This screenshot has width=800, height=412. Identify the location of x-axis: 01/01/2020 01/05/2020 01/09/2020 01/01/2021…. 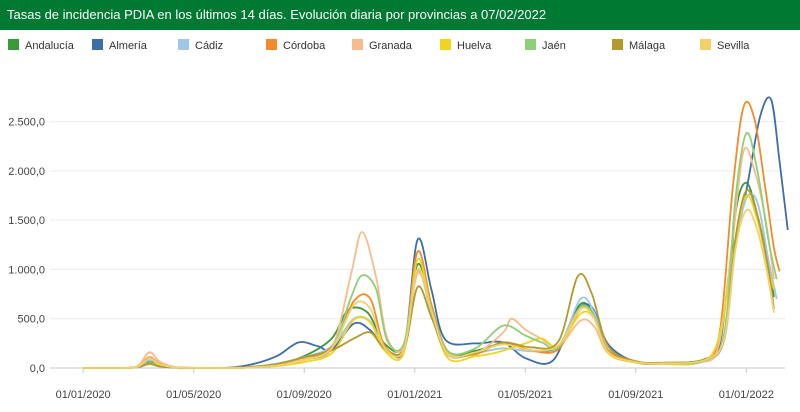
(415, 384).